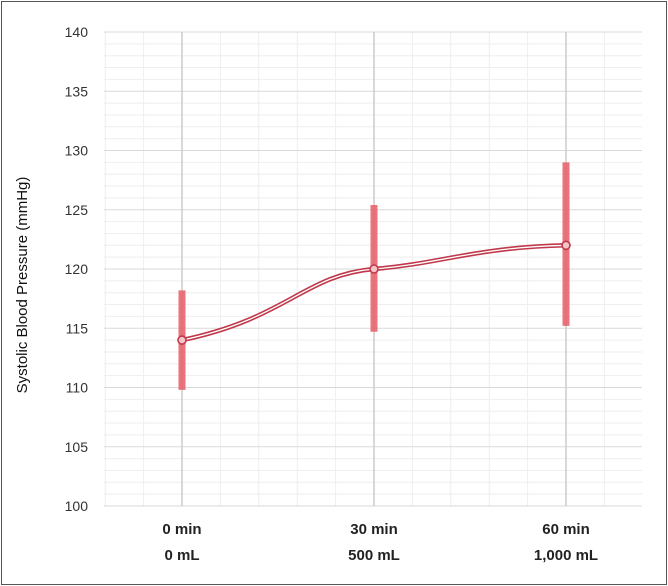  Describe the element at coordinates (77, 151) in the screenshot. I see `y-tick-label: 130` at that location.